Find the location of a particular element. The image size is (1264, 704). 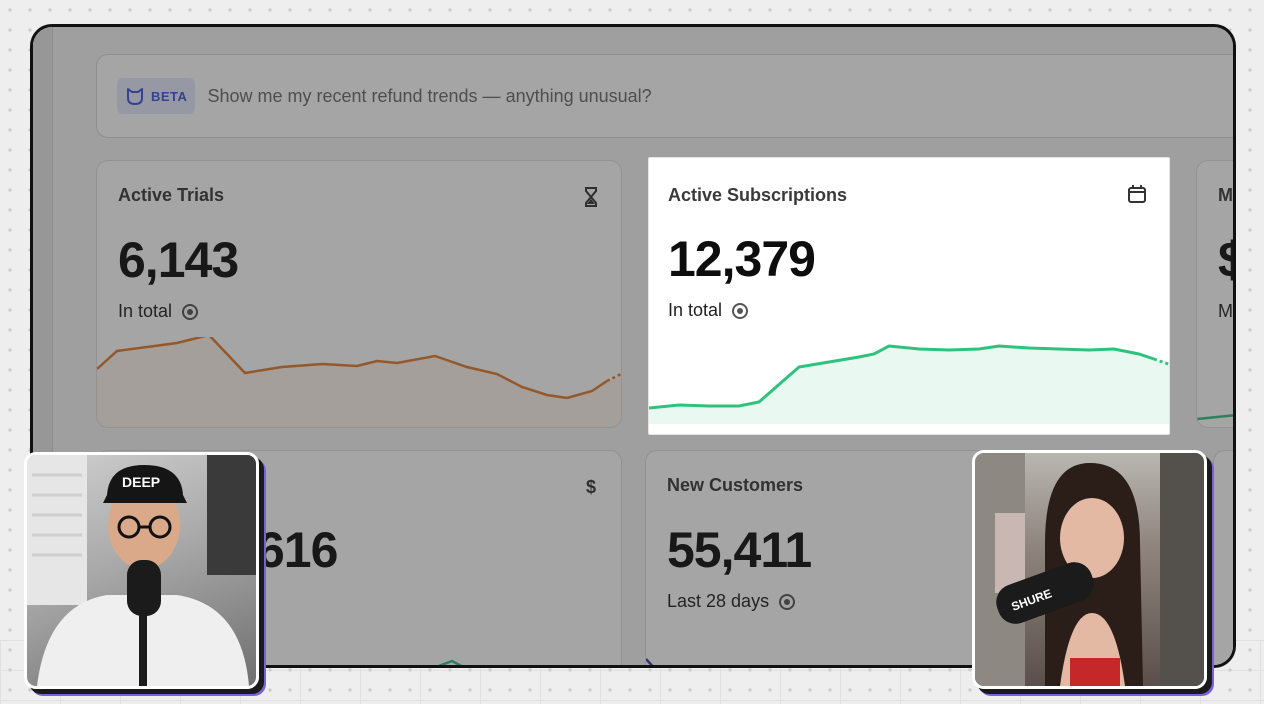

webcam-left: DEEP is located at coordinates (141, 570).